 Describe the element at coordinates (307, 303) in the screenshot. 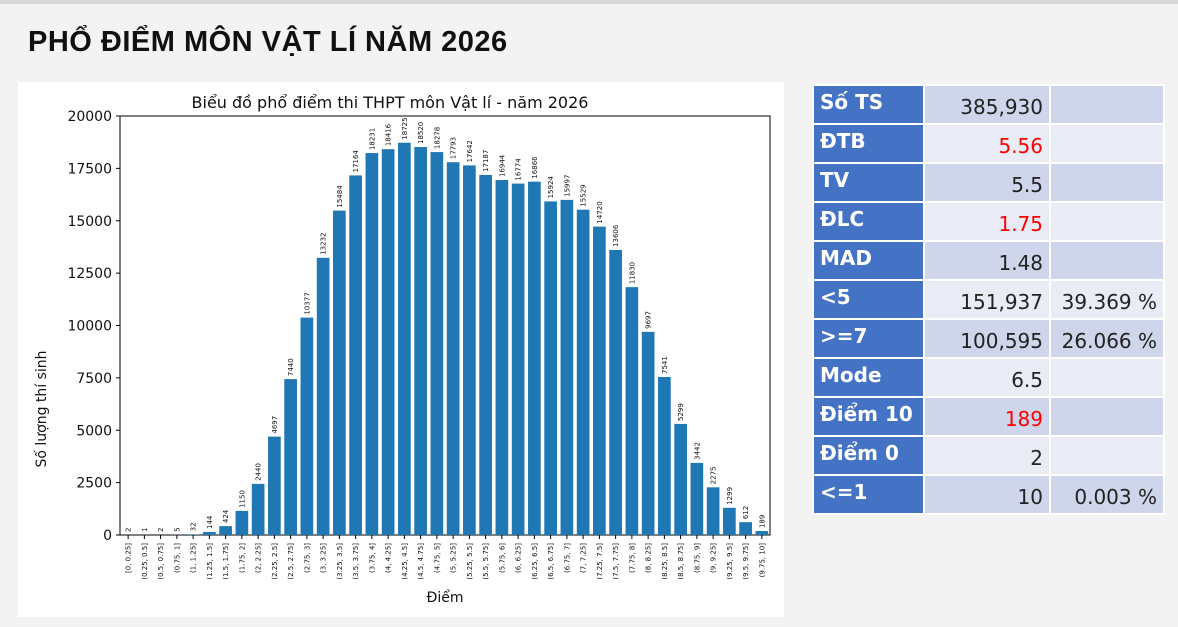

I see `bar-value-label: 10377` at that location.